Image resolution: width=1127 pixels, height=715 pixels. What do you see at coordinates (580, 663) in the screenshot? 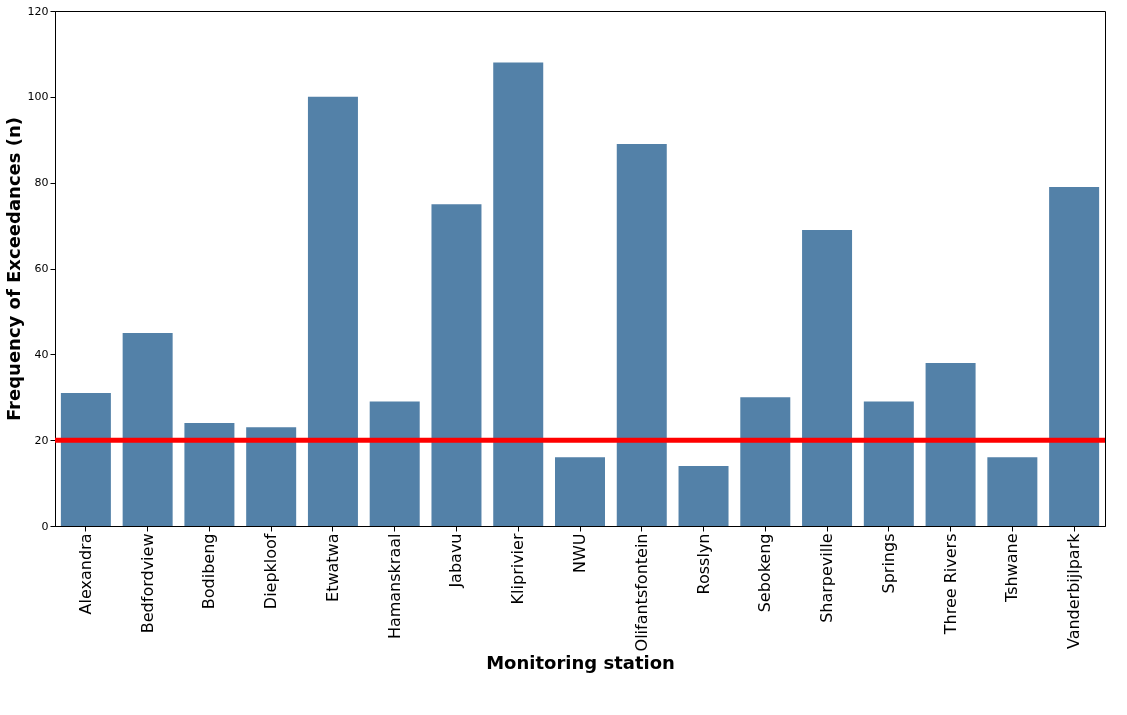
I see `x-axis-title: Monitoring station` at bounding box center [580, 663].